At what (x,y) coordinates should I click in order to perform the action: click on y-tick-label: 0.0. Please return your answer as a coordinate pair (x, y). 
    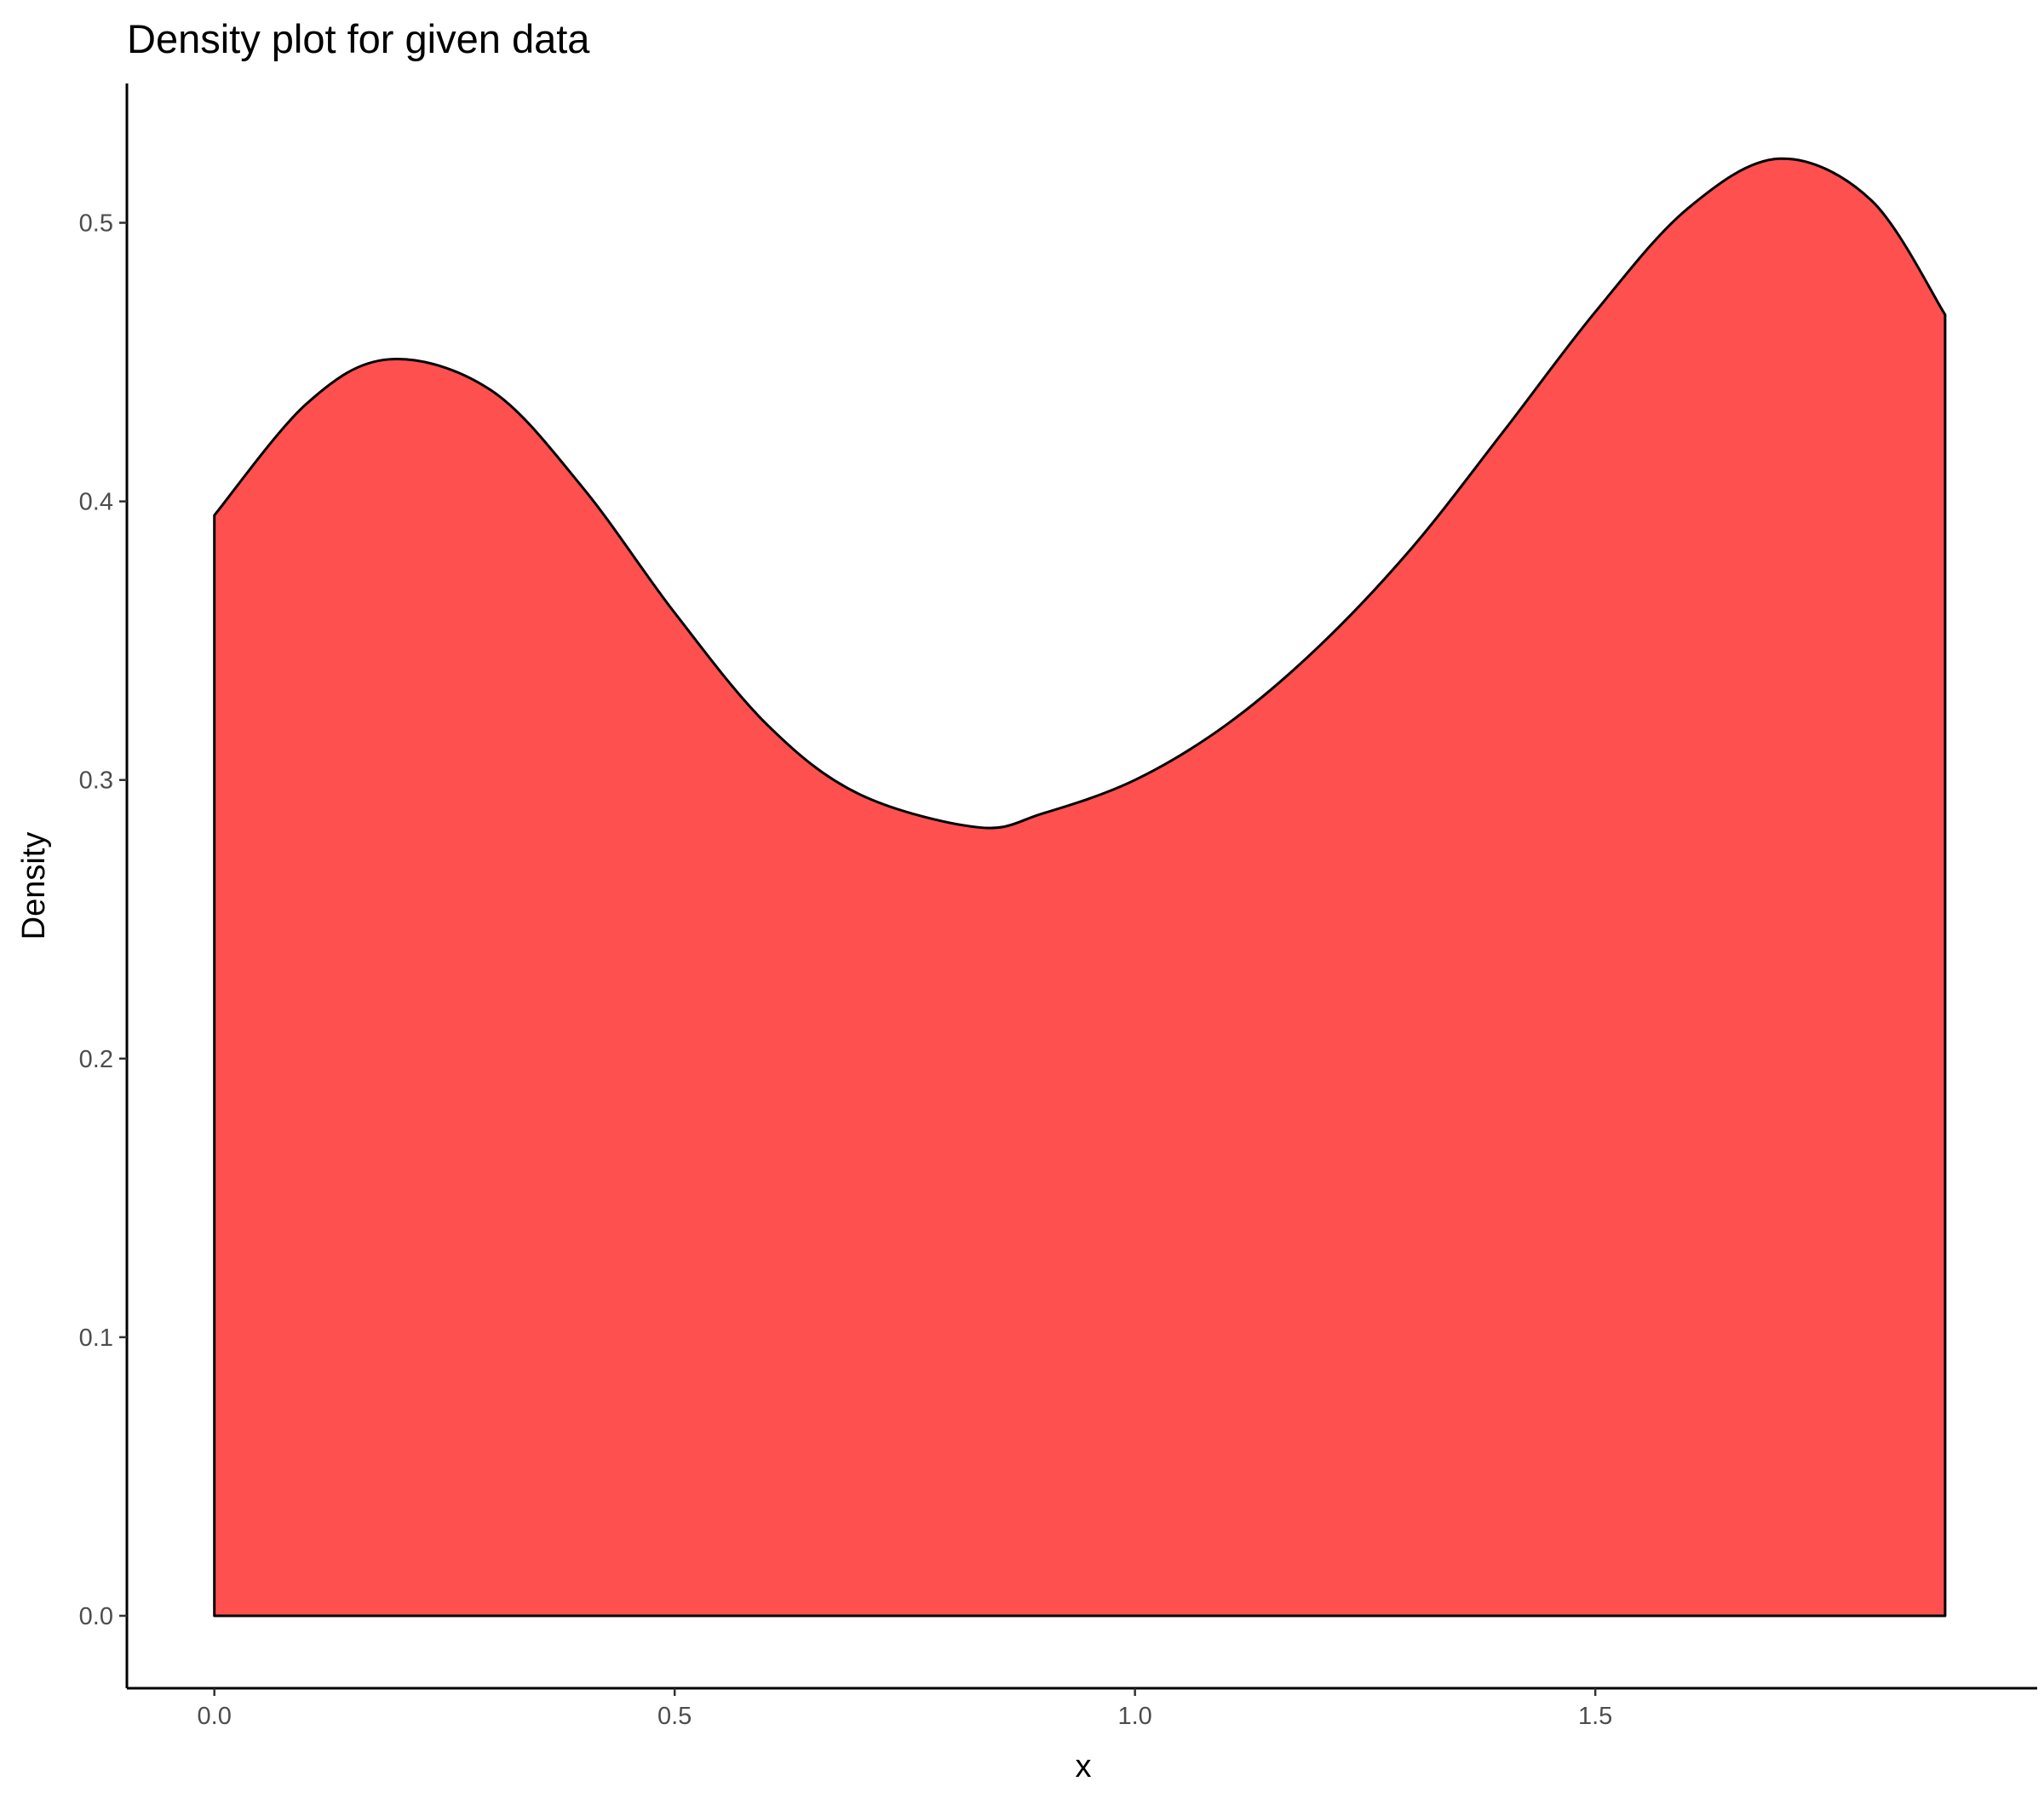
    Looking at the image, I should click on (96, 1617).